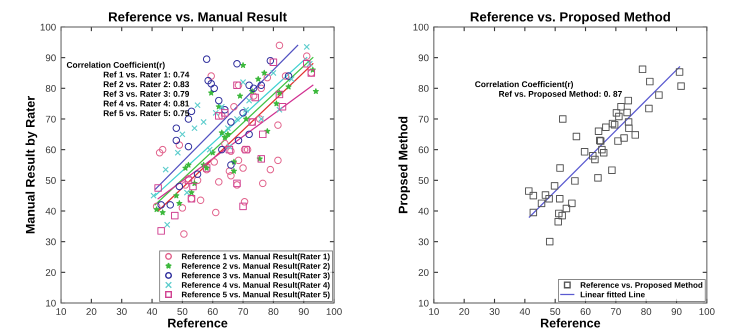 The width and height of the screenshot is (748, 335). What do you see at coordinates (612, 294) in the screenshot?
I see `legend-label: Linear fitted Line` at bounding box center [612, 294].